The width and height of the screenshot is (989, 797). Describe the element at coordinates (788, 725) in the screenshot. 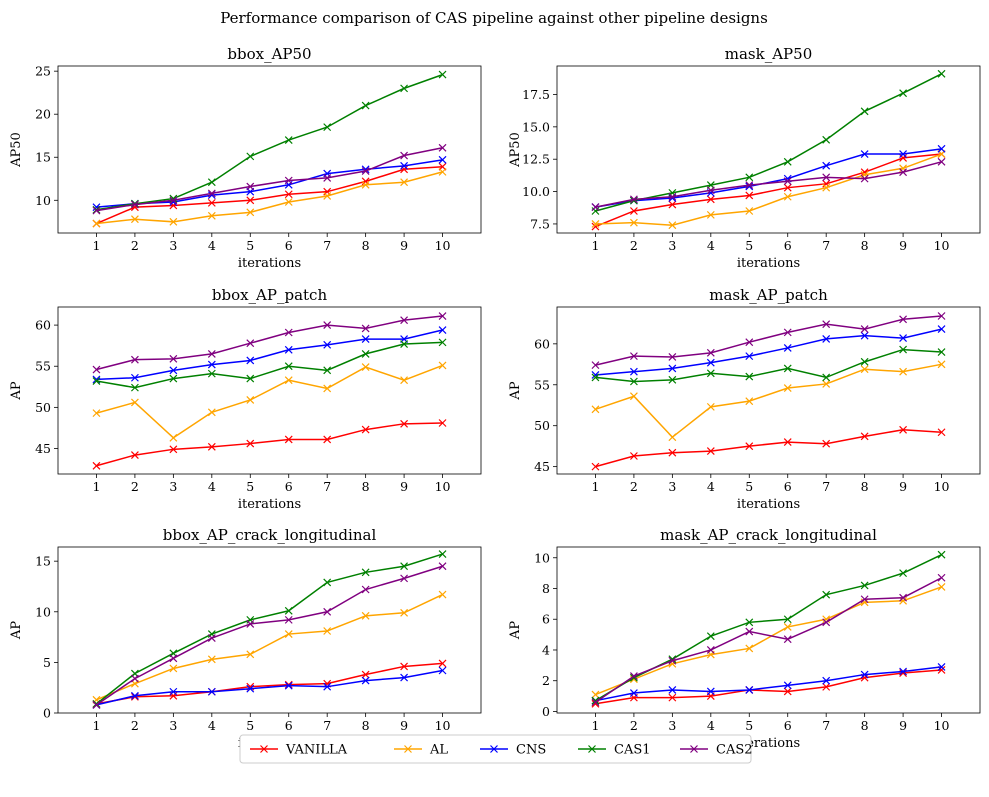

I see `x-tick-label: 6` at that location.